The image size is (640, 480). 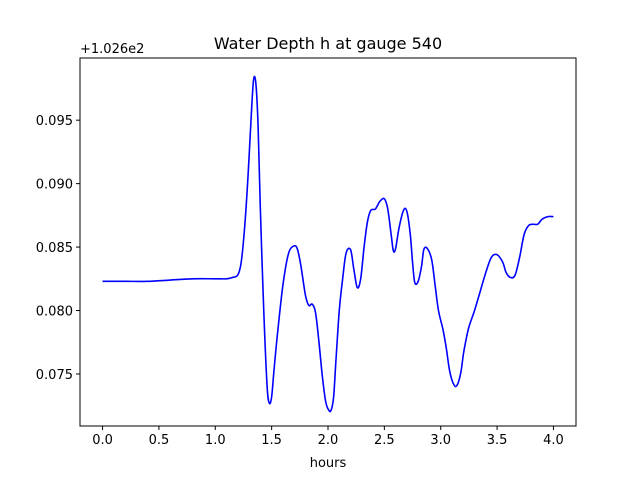 What do you see at coordinates (54, 248) in the screenshot?
I see `y-tick-label: 0.085` at bounding box center [54, 248].